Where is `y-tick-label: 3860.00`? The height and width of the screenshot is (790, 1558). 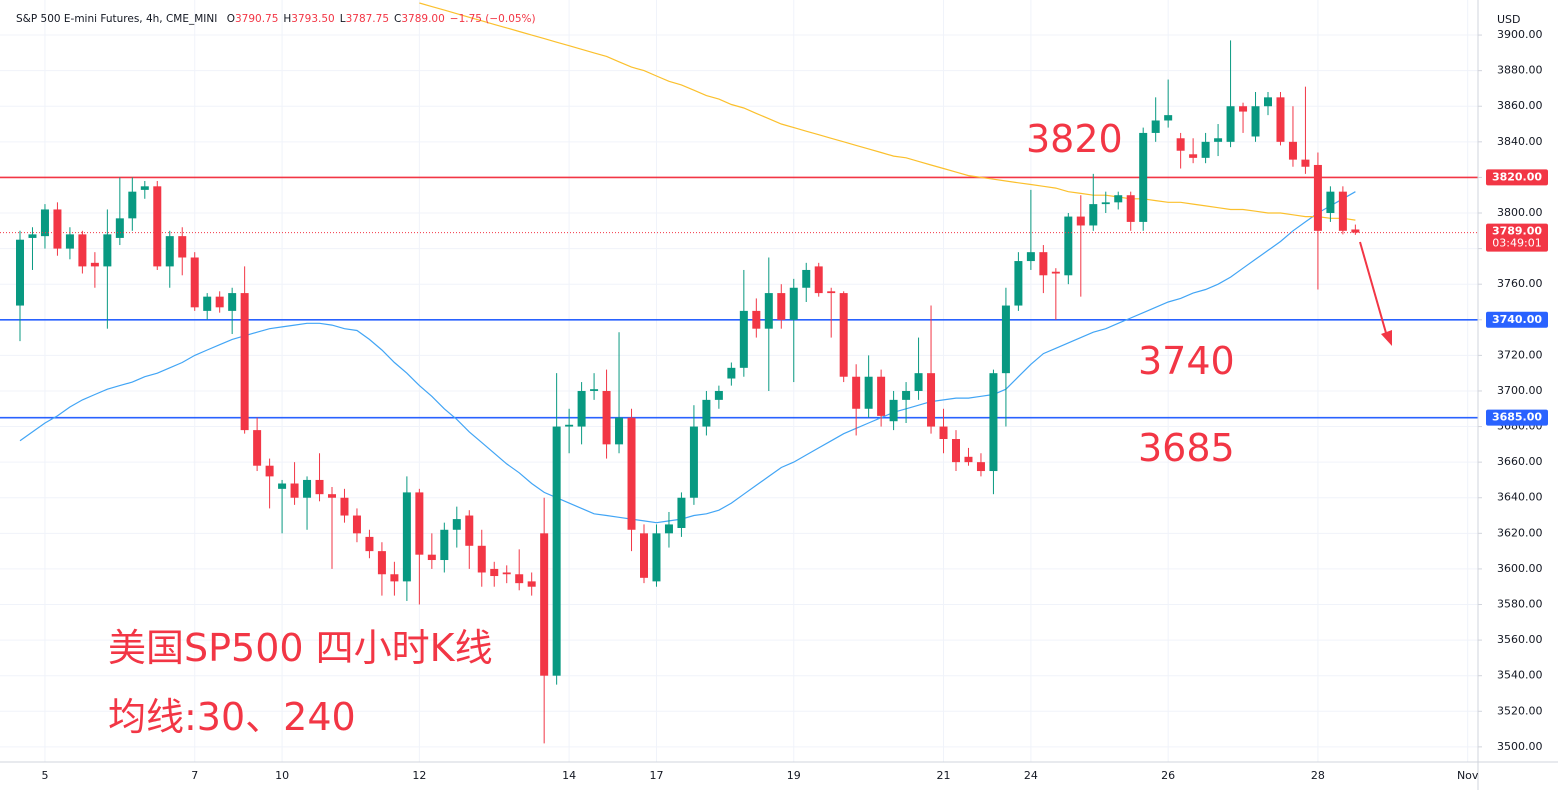 y-tick-label: 3860.00 is located at coordinates (1520, 105).